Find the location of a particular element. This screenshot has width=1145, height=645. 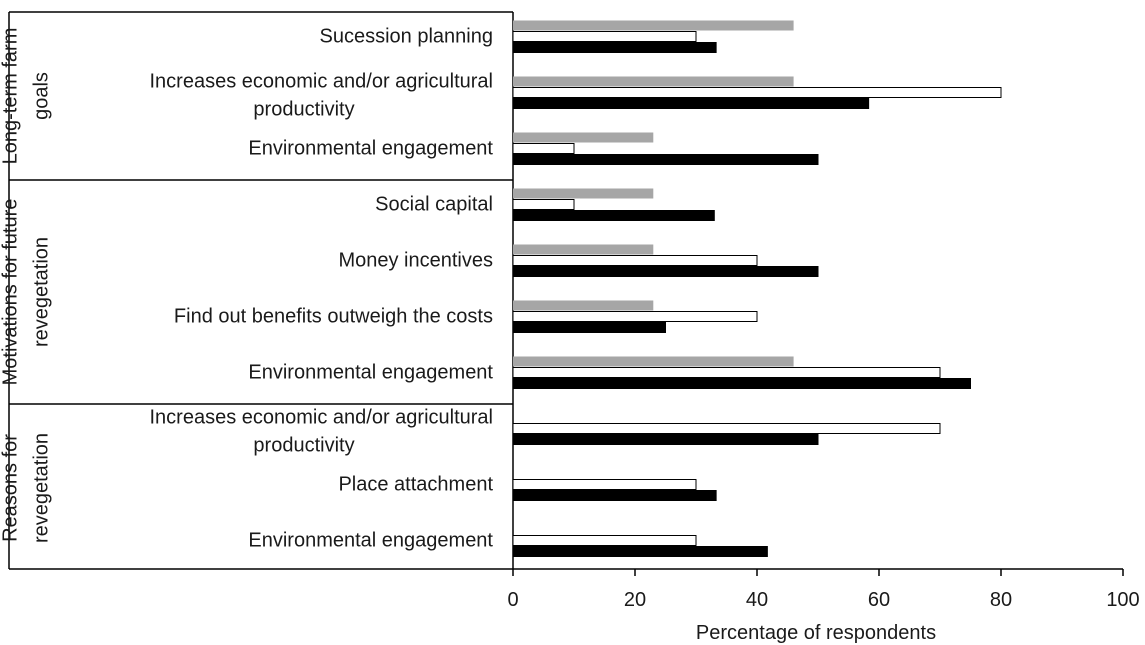

x-axis-title: Percentage of respondents is located at coordinates (816, 633).